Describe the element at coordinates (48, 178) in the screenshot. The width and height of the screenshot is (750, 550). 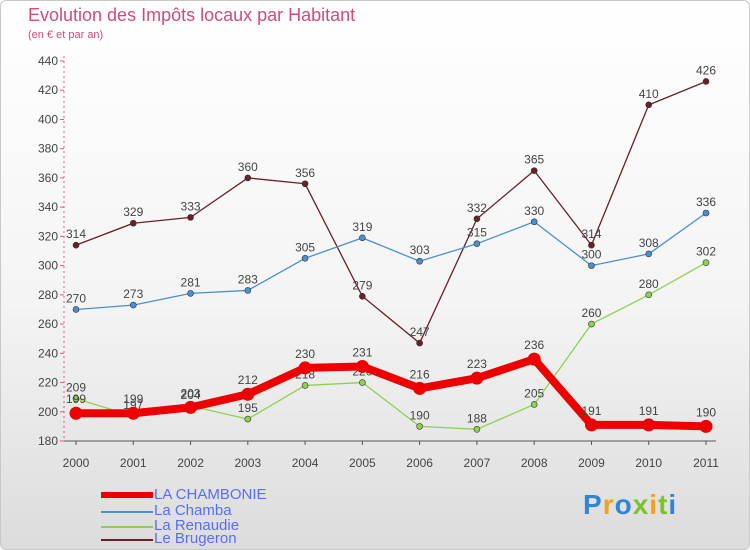
I see `y-tick-label: 360` at that location.